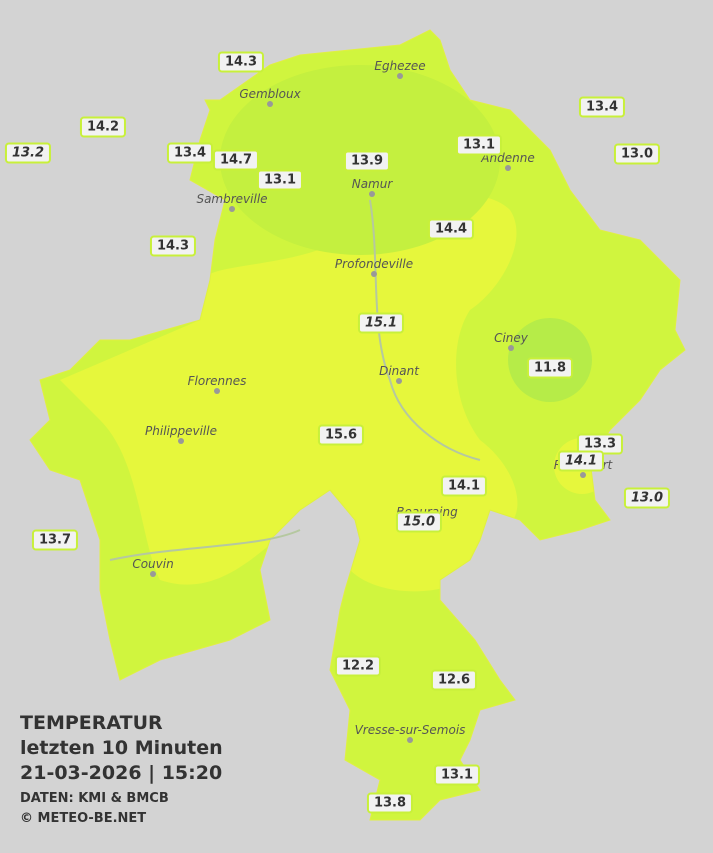  I want to click on station-temperature: 14.2, so click(103, 127).